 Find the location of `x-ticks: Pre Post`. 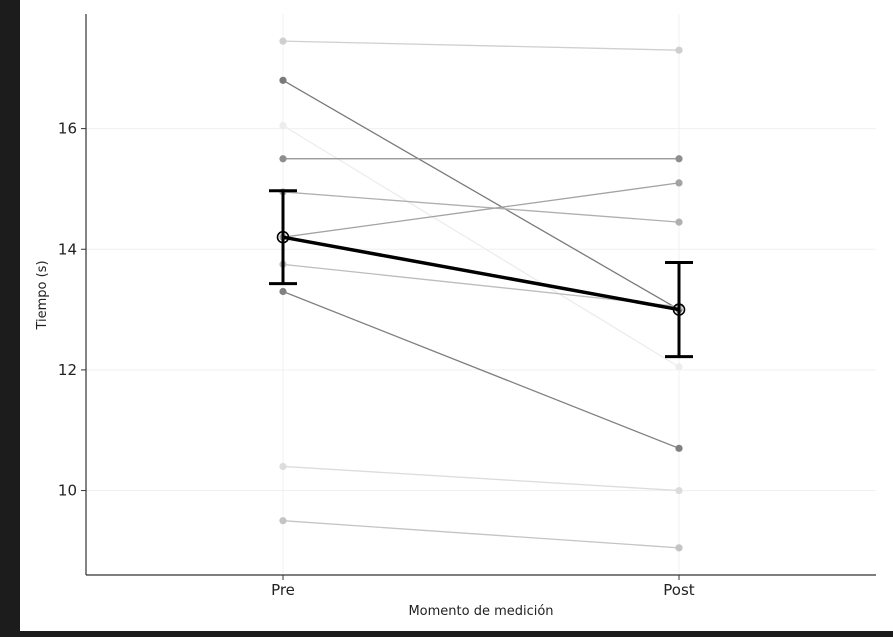

x-ticks: Pre Post is located at coordinates (483, 587).